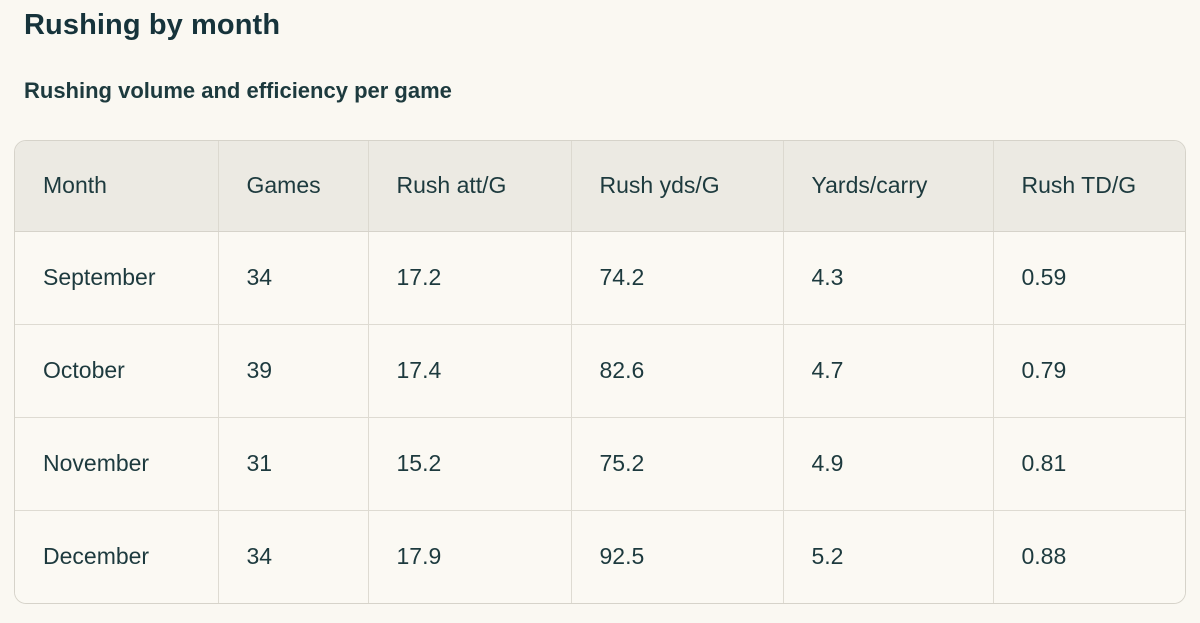 This screenshot has height=623, width=1200. I want to click on month-cell: December, so click(117, 556).